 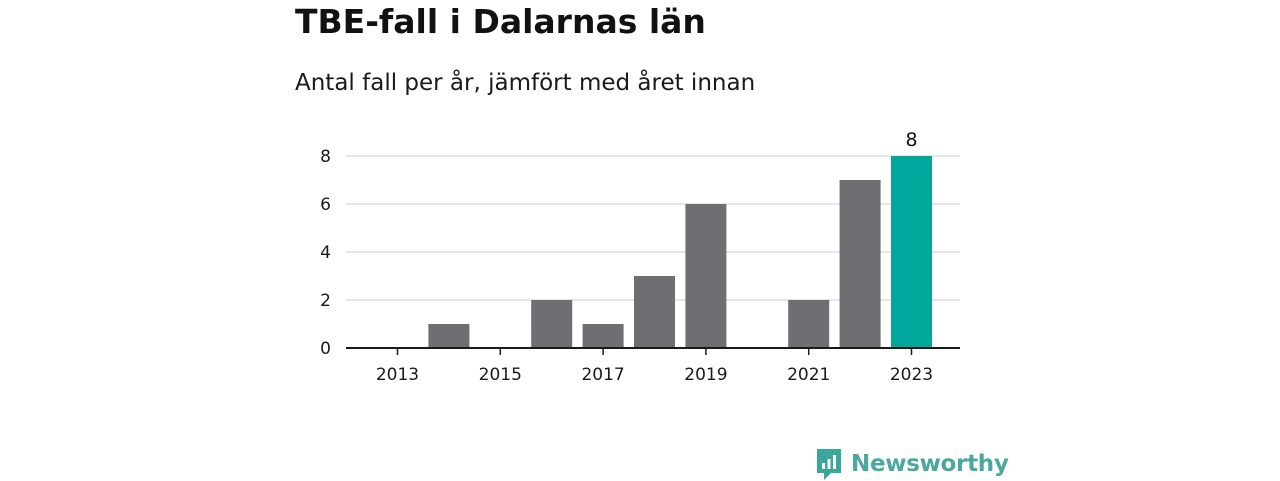 What do you see at coordinates (911, 140) in the screenshot?
I see `data-label: 8` at bounding box center [911, 140].